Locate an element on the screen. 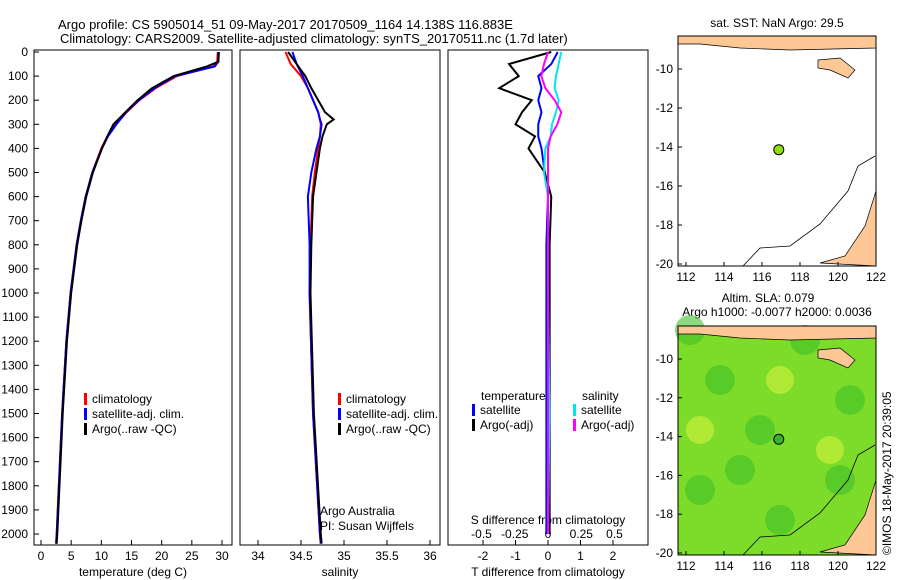  annotation-pi: PI: Susan Wijffels is located at coordinates (367, 526).